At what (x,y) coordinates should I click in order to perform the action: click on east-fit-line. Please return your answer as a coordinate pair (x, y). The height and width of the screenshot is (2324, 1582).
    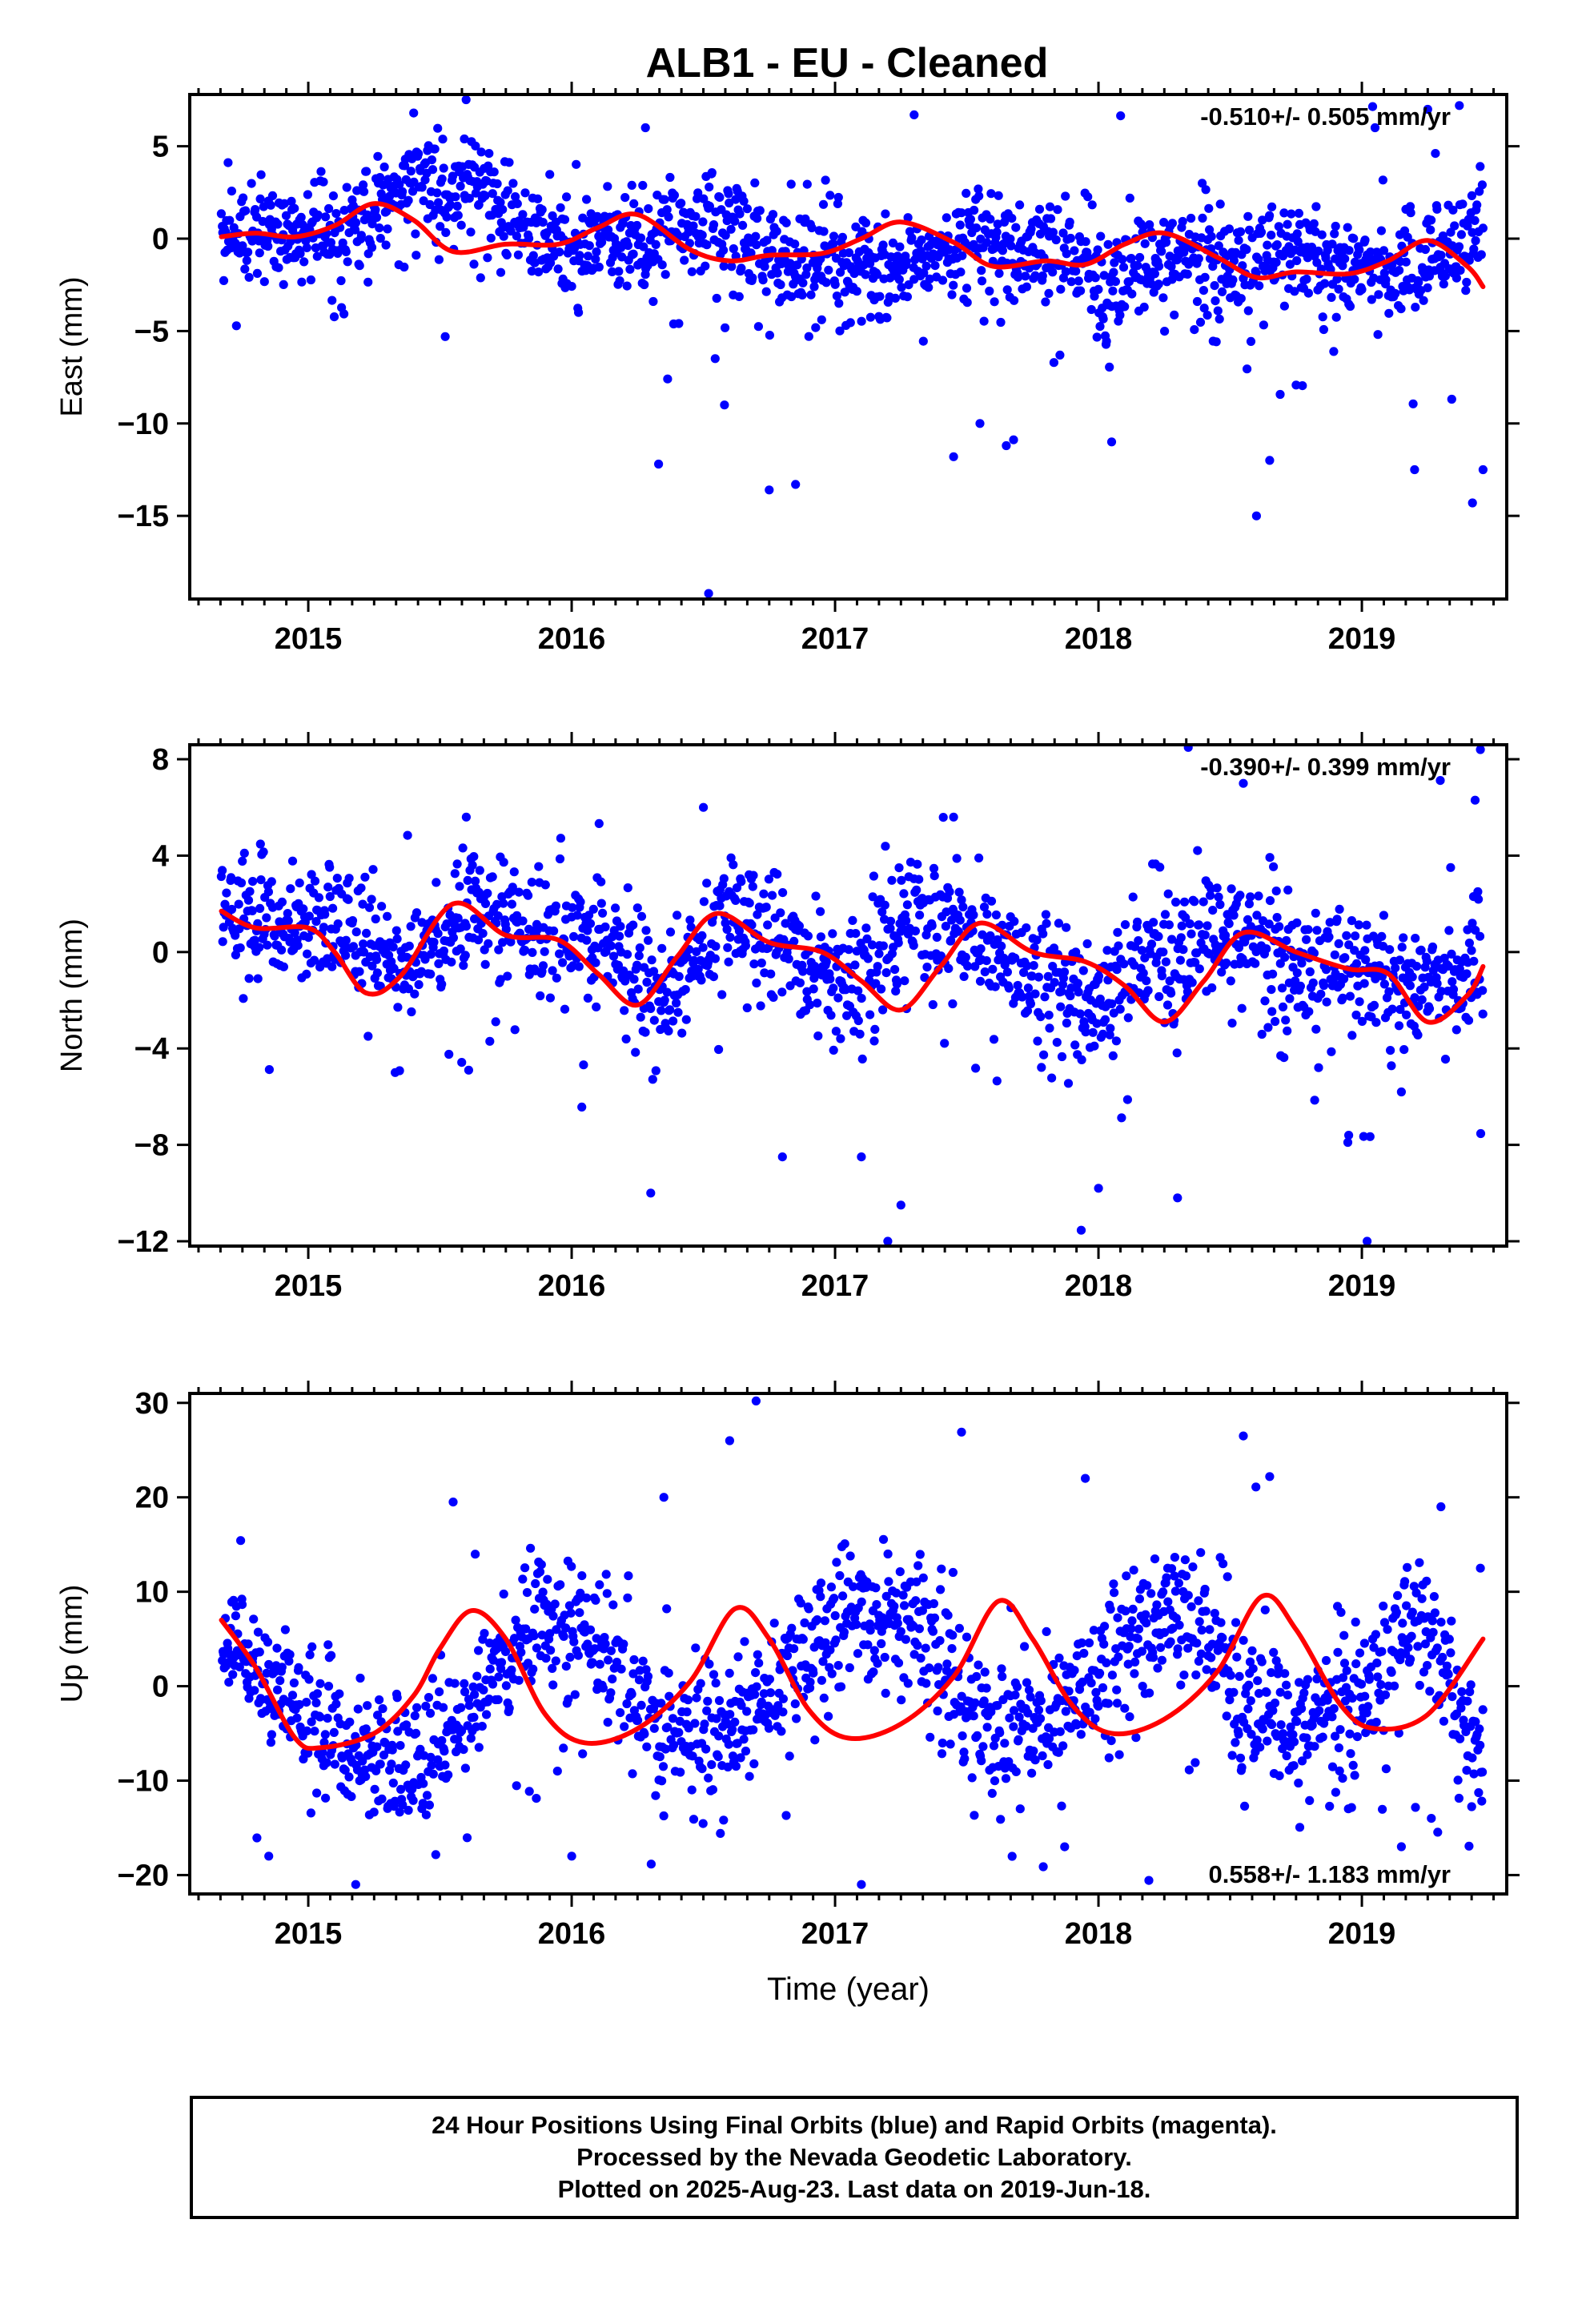
    Looking at the image, I should click on (852, 245).